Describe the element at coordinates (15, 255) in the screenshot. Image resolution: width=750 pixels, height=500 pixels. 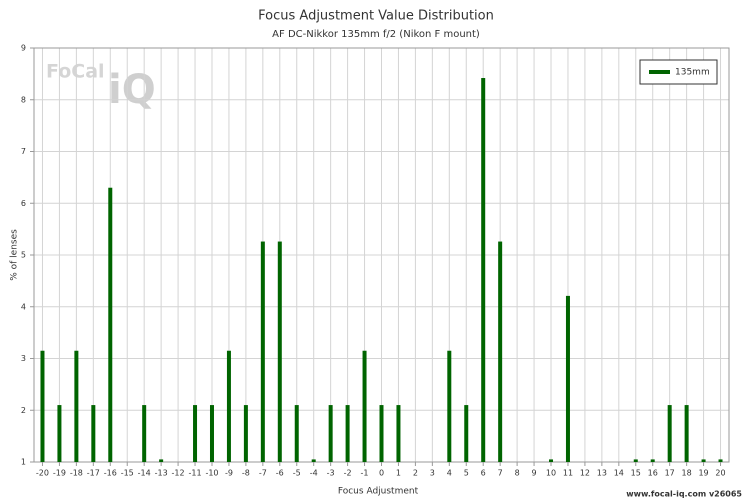
I see `y-axis-label: % of lenses` at that location.